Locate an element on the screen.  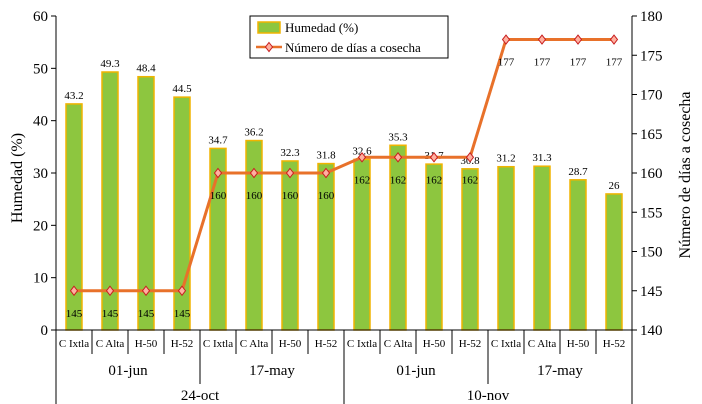
y-tick-label: 30 is located at coordinates (40, 174).